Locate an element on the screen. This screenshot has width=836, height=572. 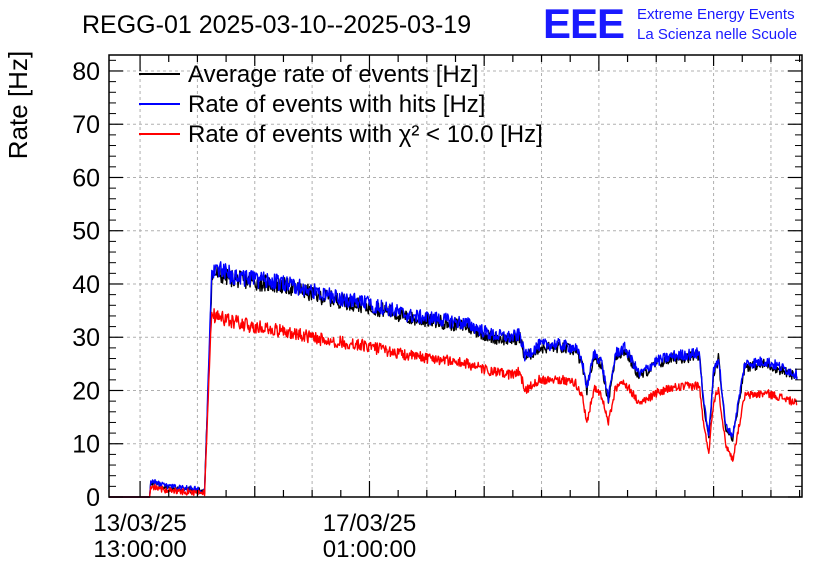
y-tick-label: 40 is located at coordinates (86, 285).